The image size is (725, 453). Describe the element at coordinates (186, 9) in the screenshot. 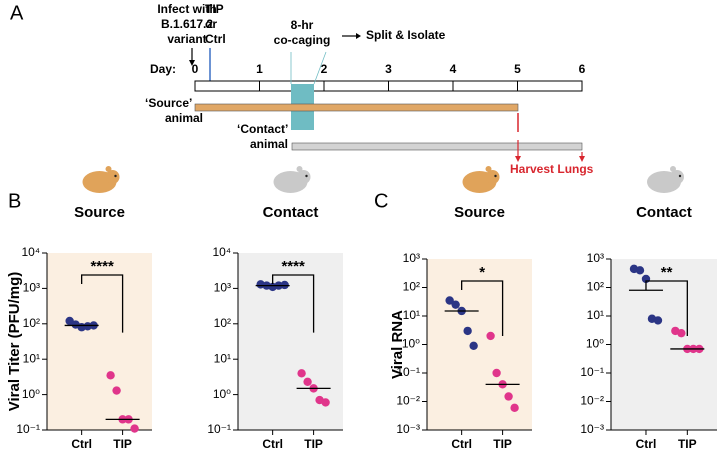

I see `infect-text: Infect with` at that location.